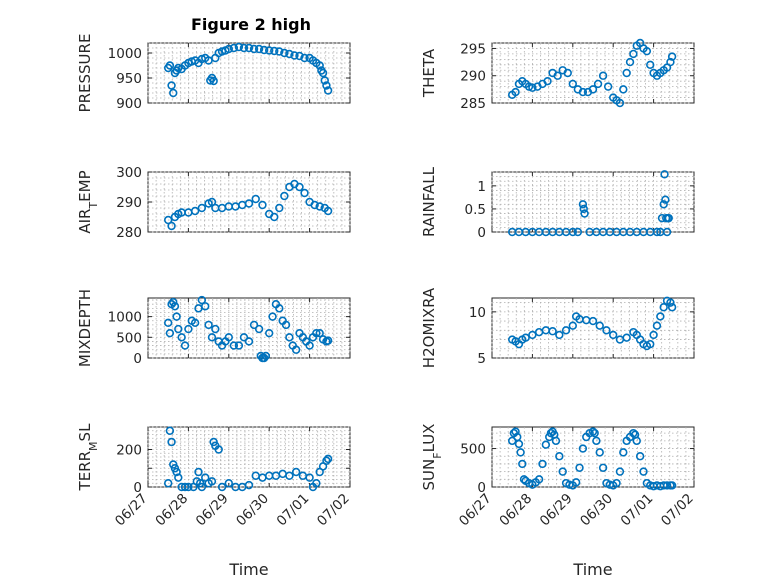 The image size is (778, 583). What do you see at coordinates (477, 313) in the screenshot?
I see `y-tick-label: 10` at bounding box center [477, 313].